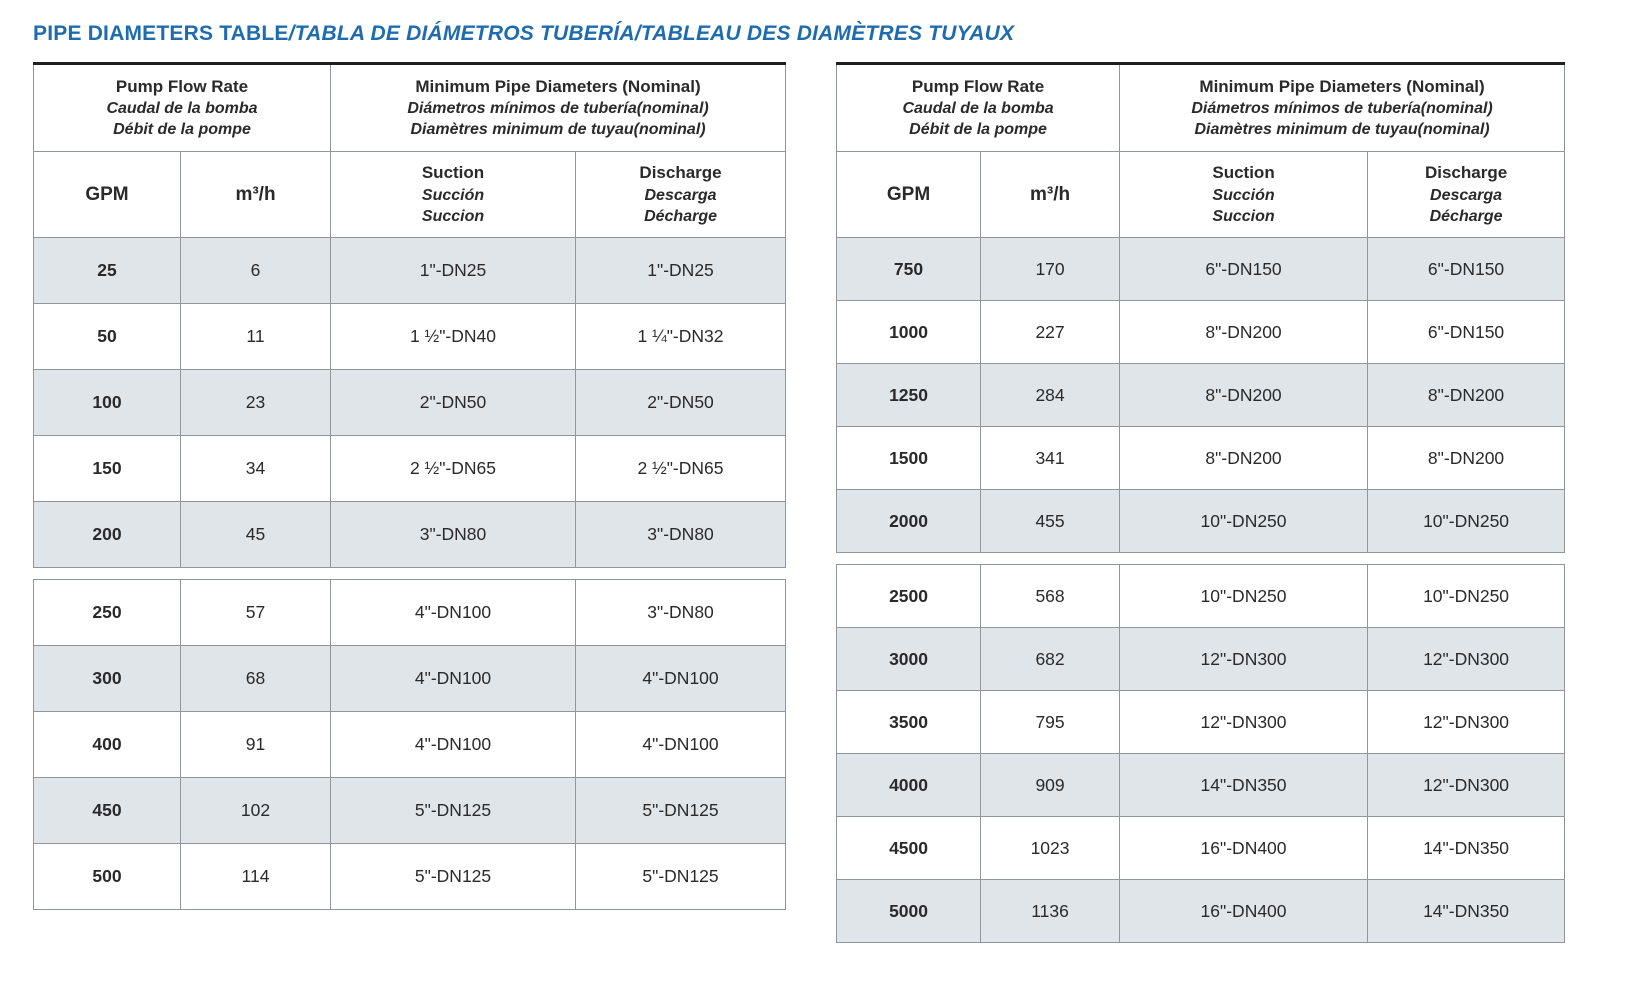 This screenshot has width=1635, height=1000. What do you see at coordinates (1050, 332) in the screenshot?
I see `m3h-cell: 227` at bounding box center [1050, 332].